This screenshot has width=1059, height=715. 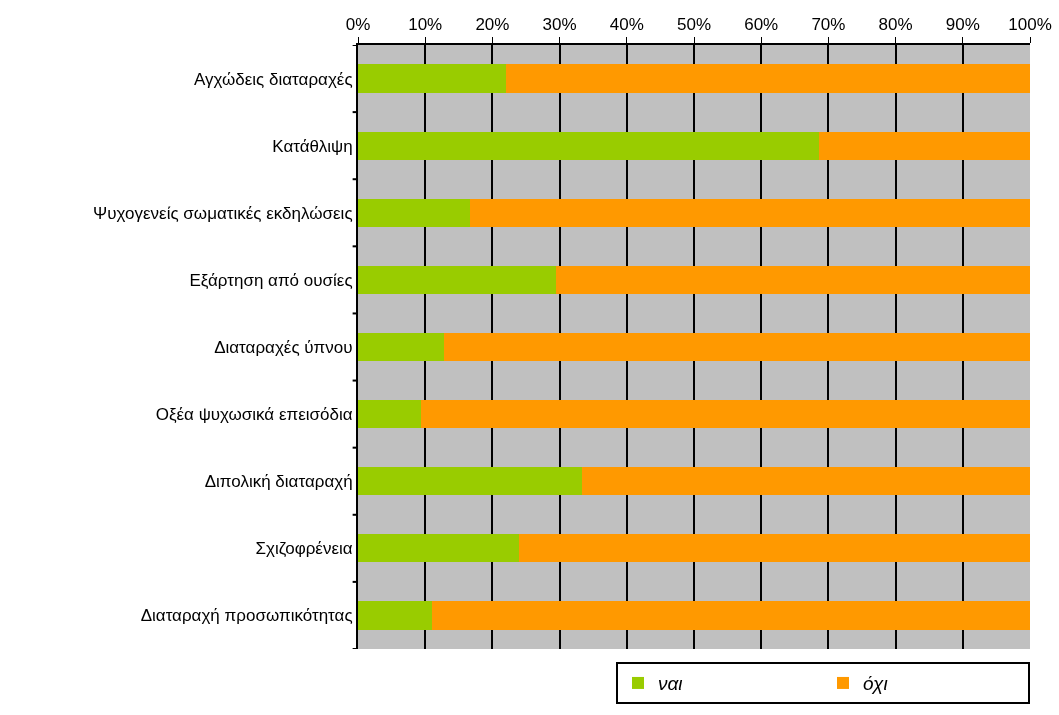 I want to click on y-tick-label: Ψυχογενείς σωματικές εκδηλώσεις, so click(x=223, y=213).